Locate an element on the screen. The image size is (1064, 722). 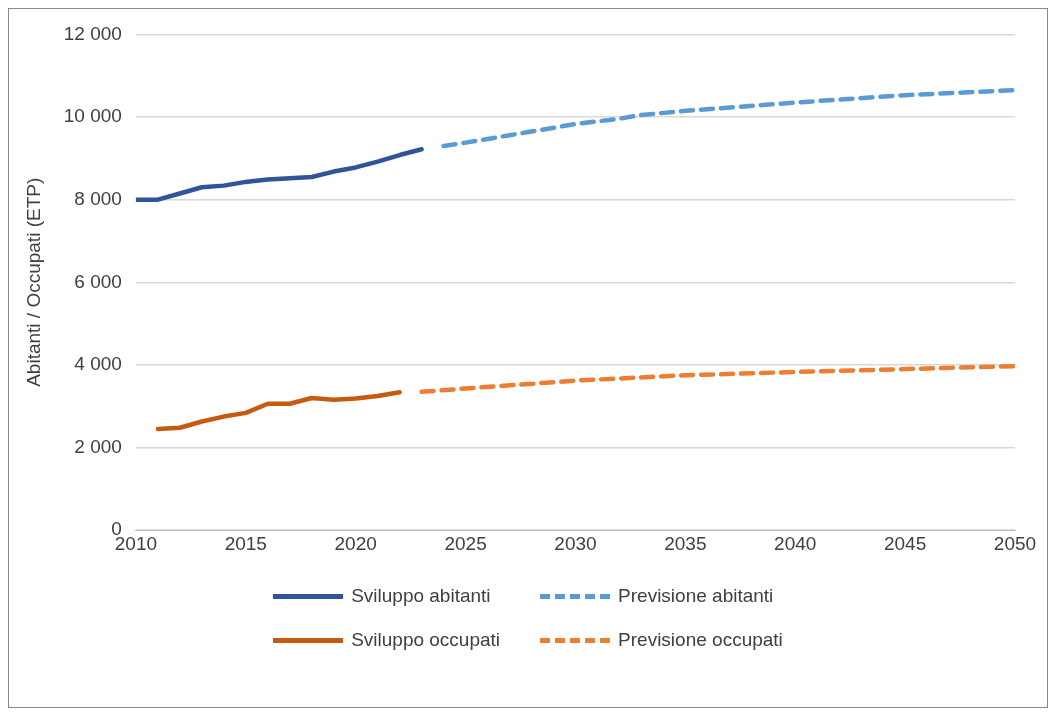
y-tick-label: 8 000 is located at coordinates (98, 198).